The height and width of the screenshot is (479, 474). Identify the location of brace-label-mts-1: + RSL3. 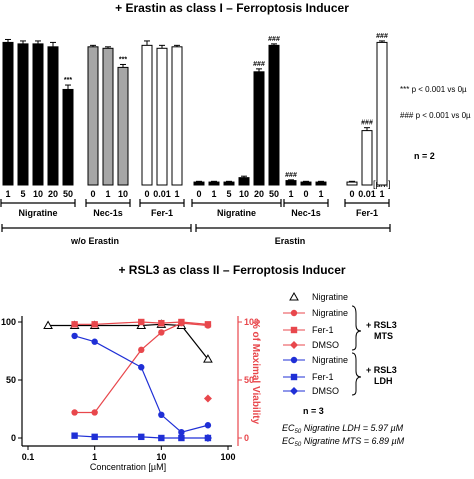
(381, 325).